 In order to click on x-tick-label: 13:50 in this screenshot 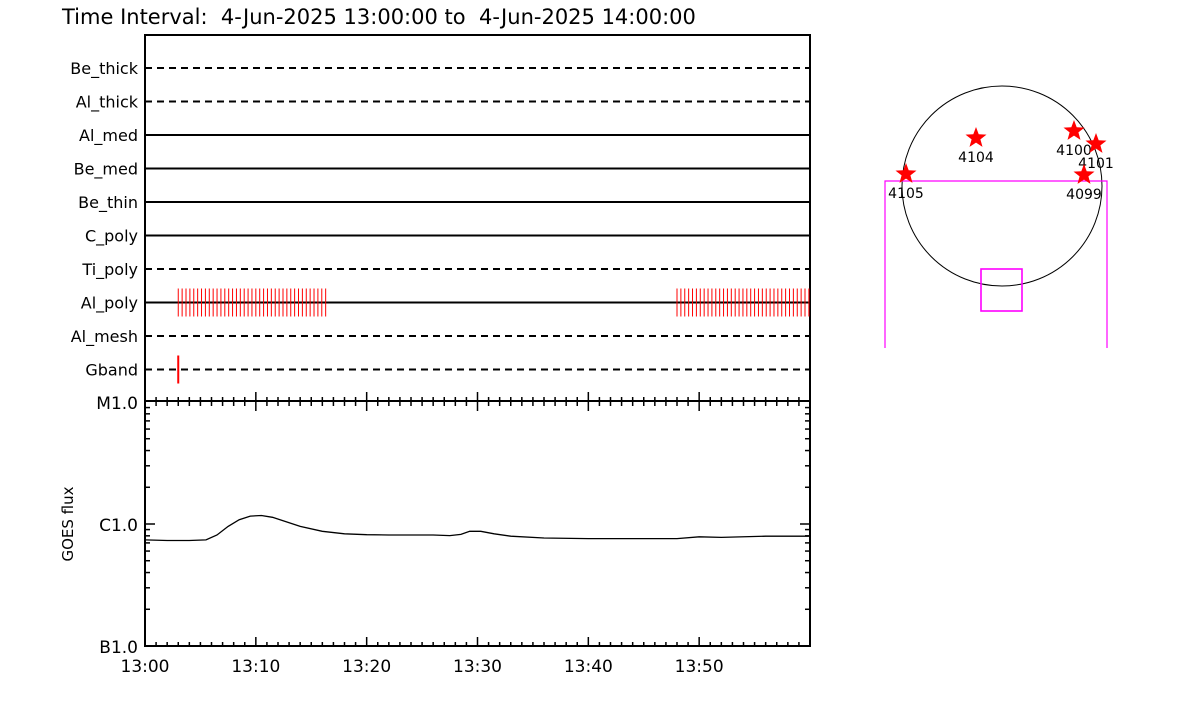, I will do `click(699, 667)`.